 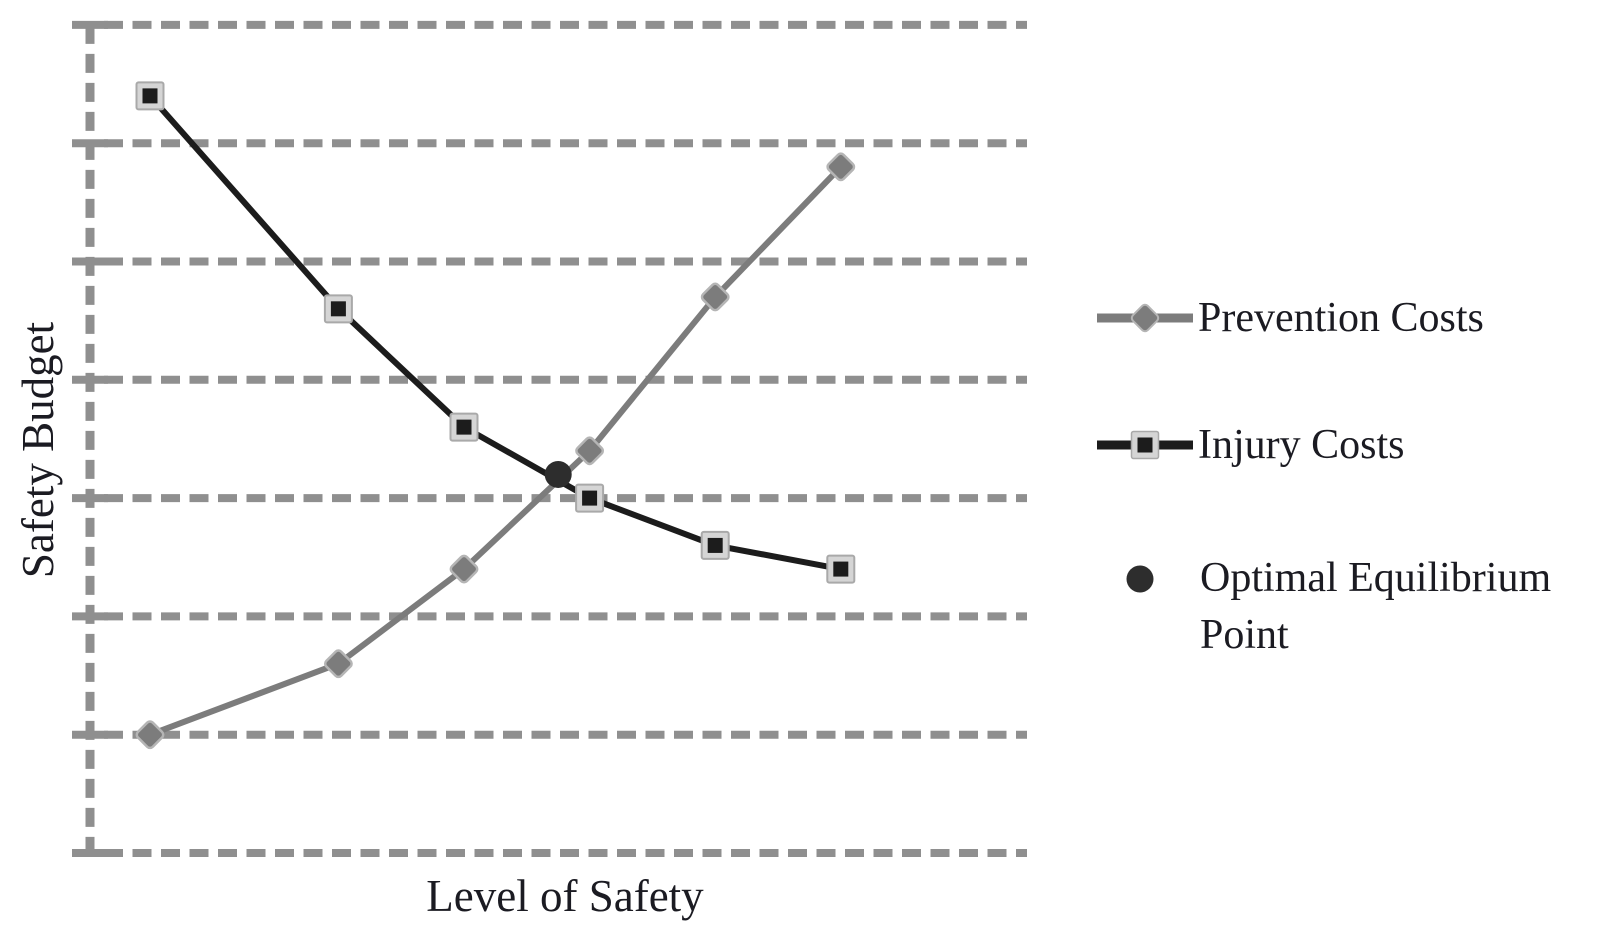 I want to click on legend-item-injury-costs: Injury Costs, so click(x=1251, y=445).